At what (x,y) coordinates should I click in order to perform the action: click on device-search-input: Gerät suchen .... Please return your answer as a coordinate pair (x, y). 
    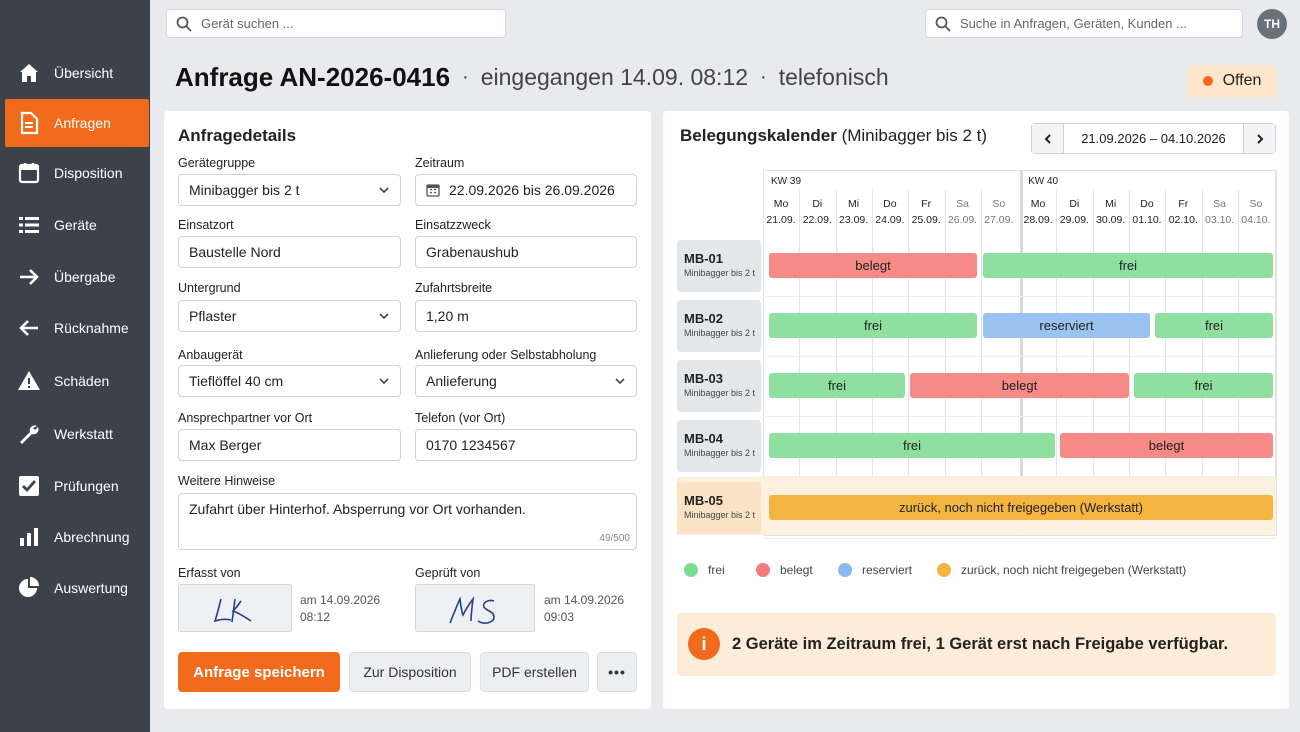
    Looking at the image, I should click on (336, 23).